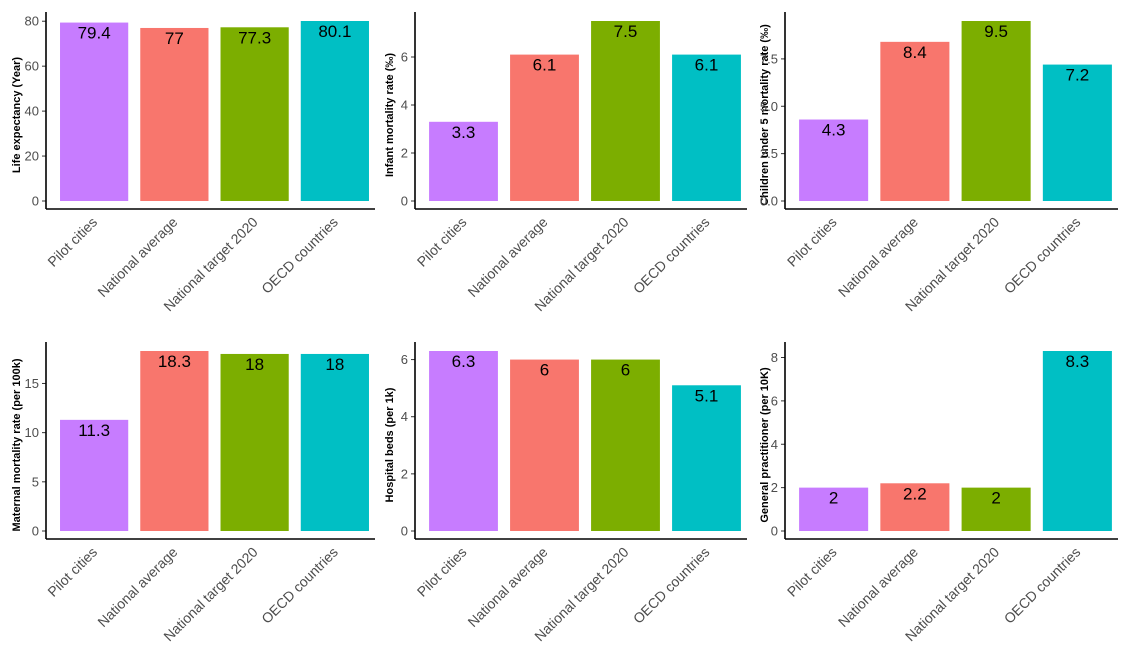  Describe the element at coordinates (765, 445) in the screenshot. I see `y-axis-title: General practitioner (per 10K)` at that location.